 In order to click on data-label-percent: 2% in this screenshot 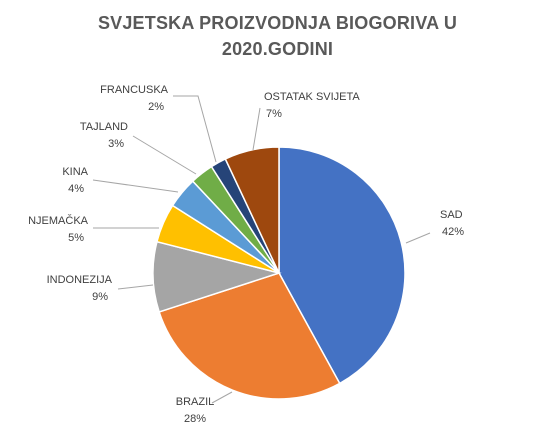, I will do `click(156, 107)`.